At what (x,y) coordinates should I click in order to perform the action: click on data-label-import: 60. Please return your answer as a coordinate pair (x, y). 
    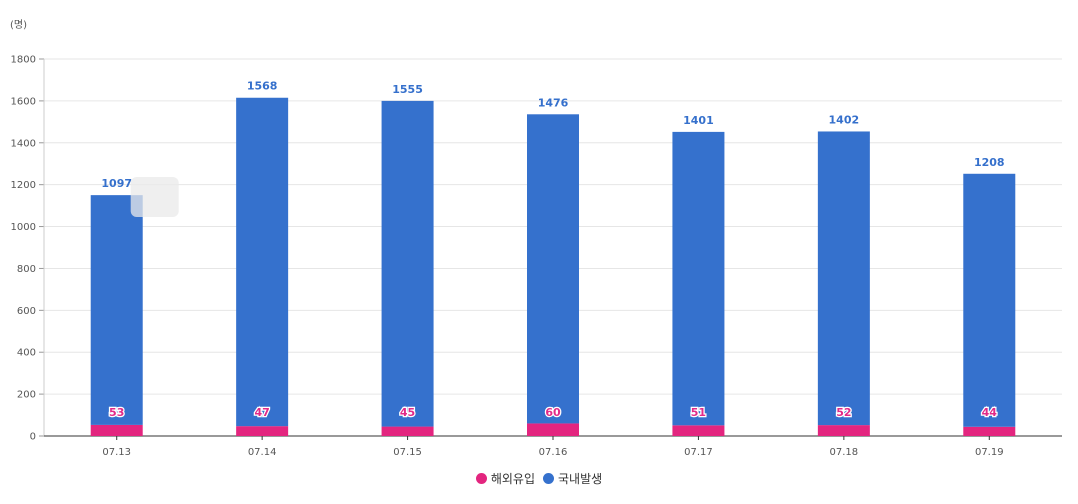
    Looking at the image, I should click on (553, 412).